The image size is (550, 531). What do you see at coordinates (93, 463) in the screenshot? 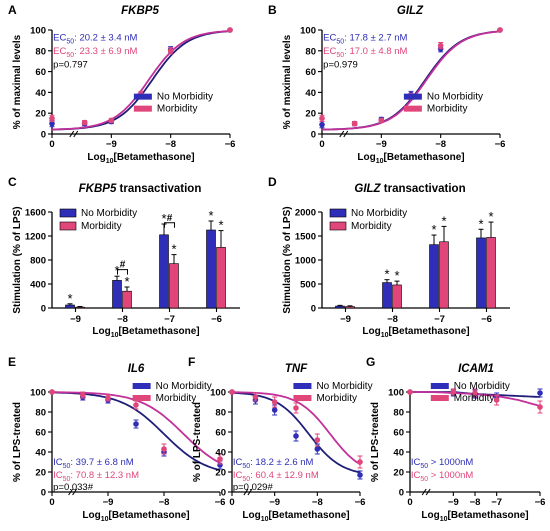
I see `annotation: IC50: 39.7 ± 6.8 nM` at bounding box center [93, 463].